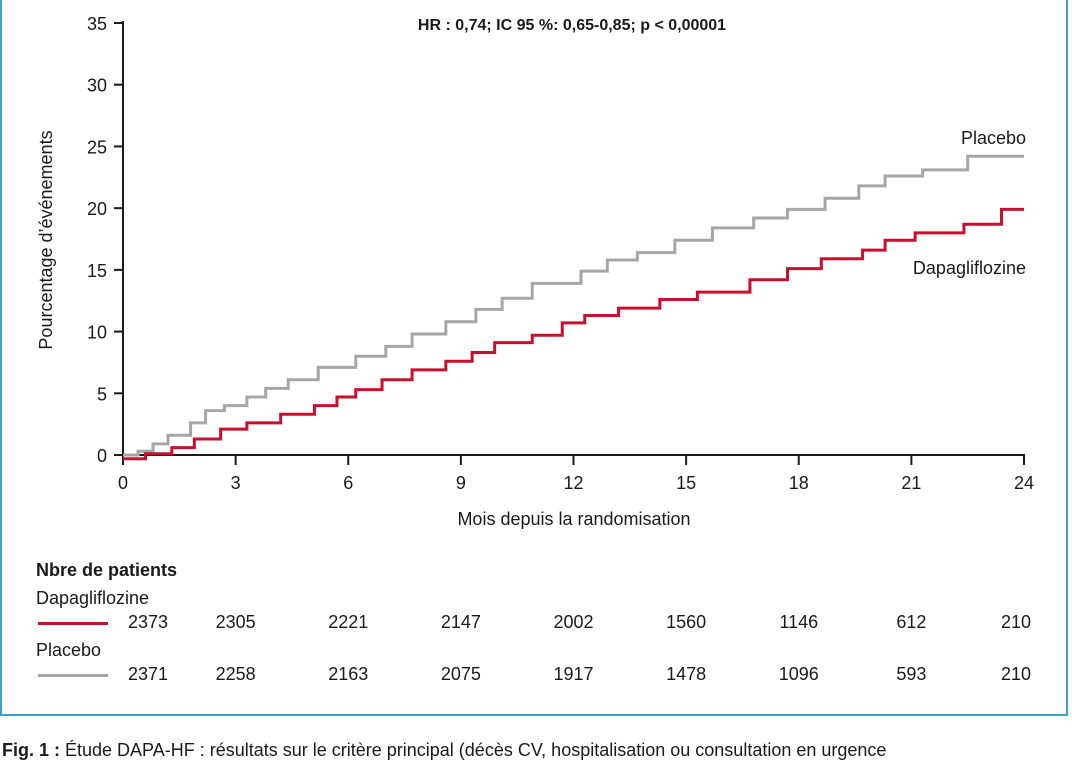  Describe the element at coordinates (97, 333) in the screenshot. I see `y-tick-label: 10` at that location.